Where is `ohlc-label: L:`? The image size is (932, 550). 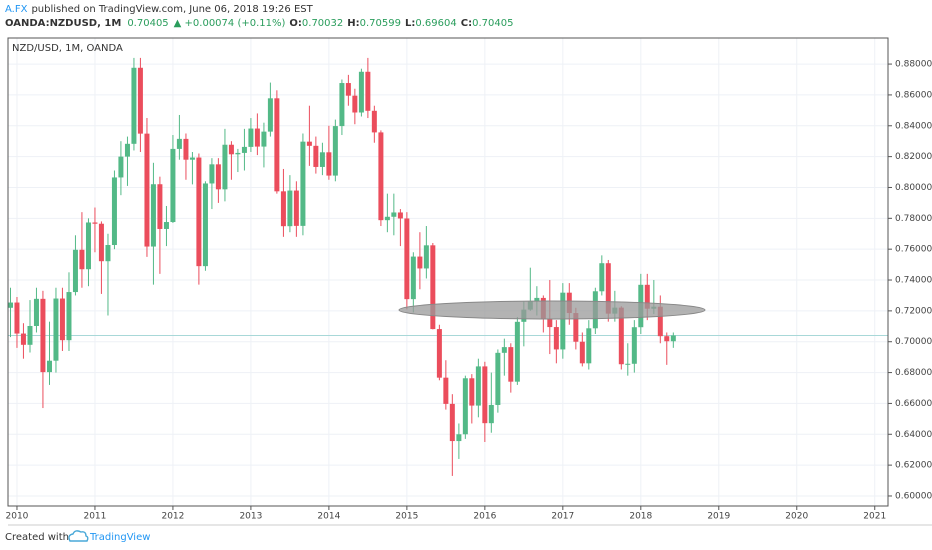 ohlc-label: L: is located at coordinates (410, 23).